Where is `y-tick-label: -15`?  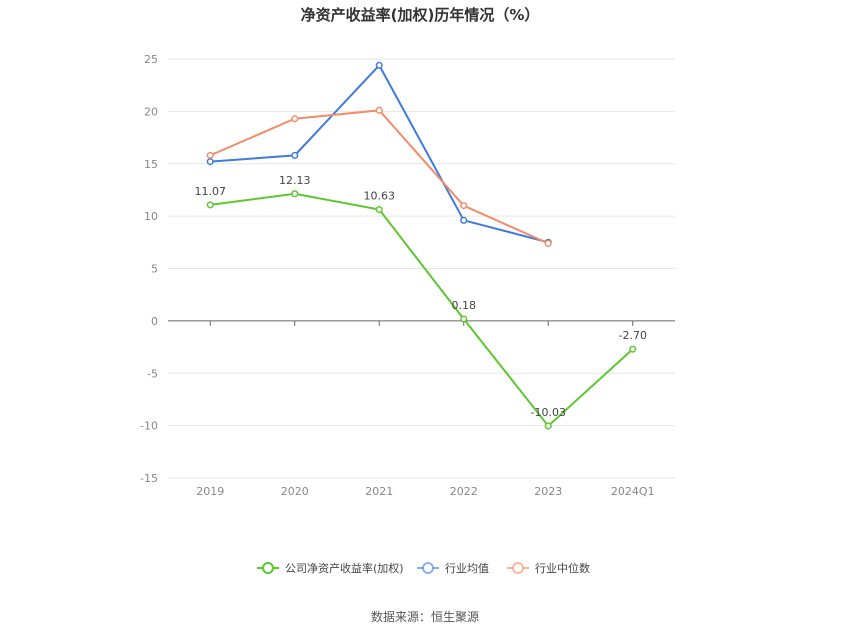 y-tick-label: -15 is located at coordinates (149, 478).